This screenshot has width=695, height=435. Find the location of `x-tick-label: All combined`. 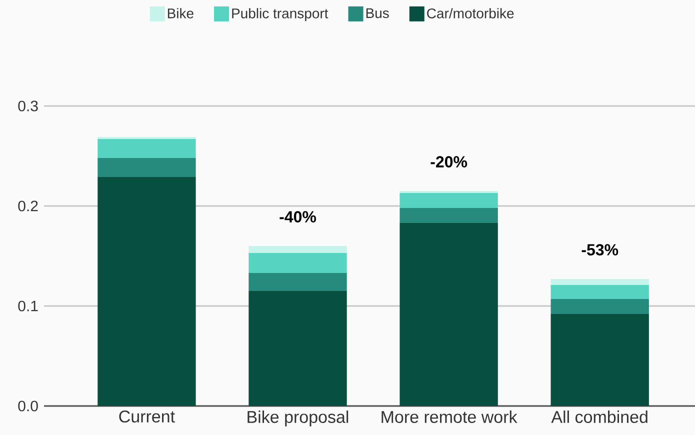

x-tick-label: All combined is located at coordinates (599, 417).